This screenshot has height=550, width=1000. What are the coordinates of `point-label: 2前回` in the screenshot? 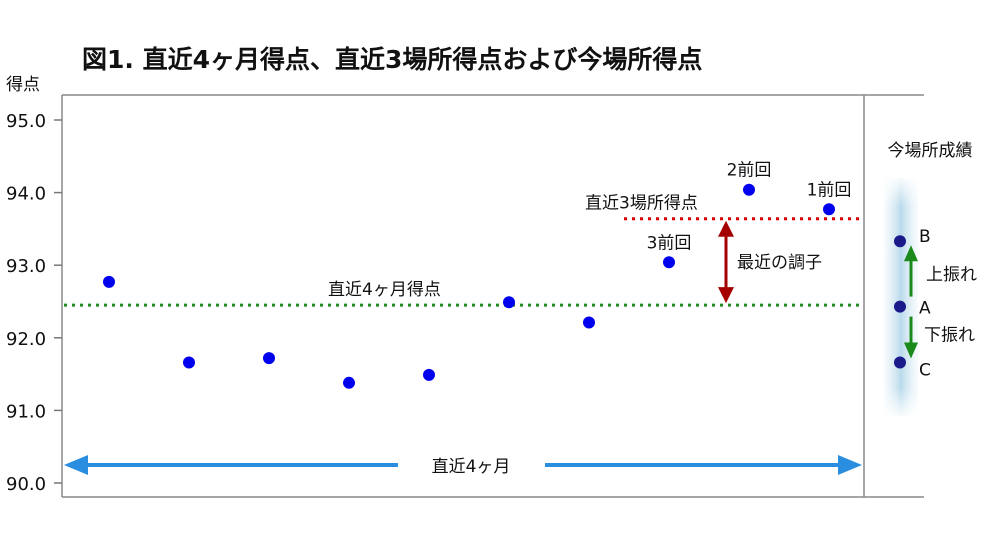 It's located at (749, 171).